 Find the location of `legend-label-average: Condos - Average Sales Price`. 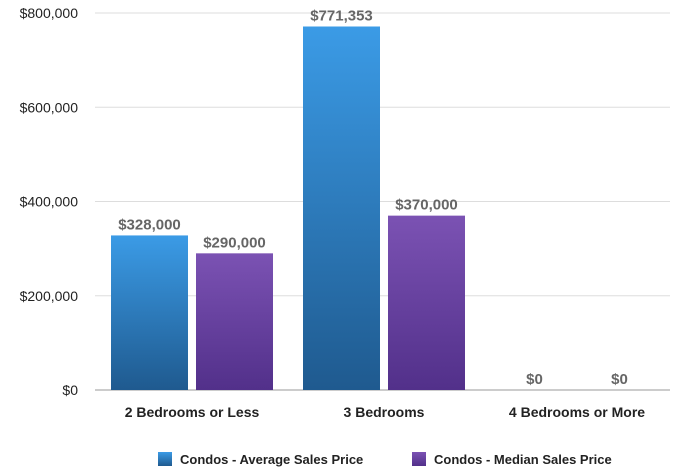

legend-label-average: Condos - Average Sales Price is located at coordinates (272, 459).